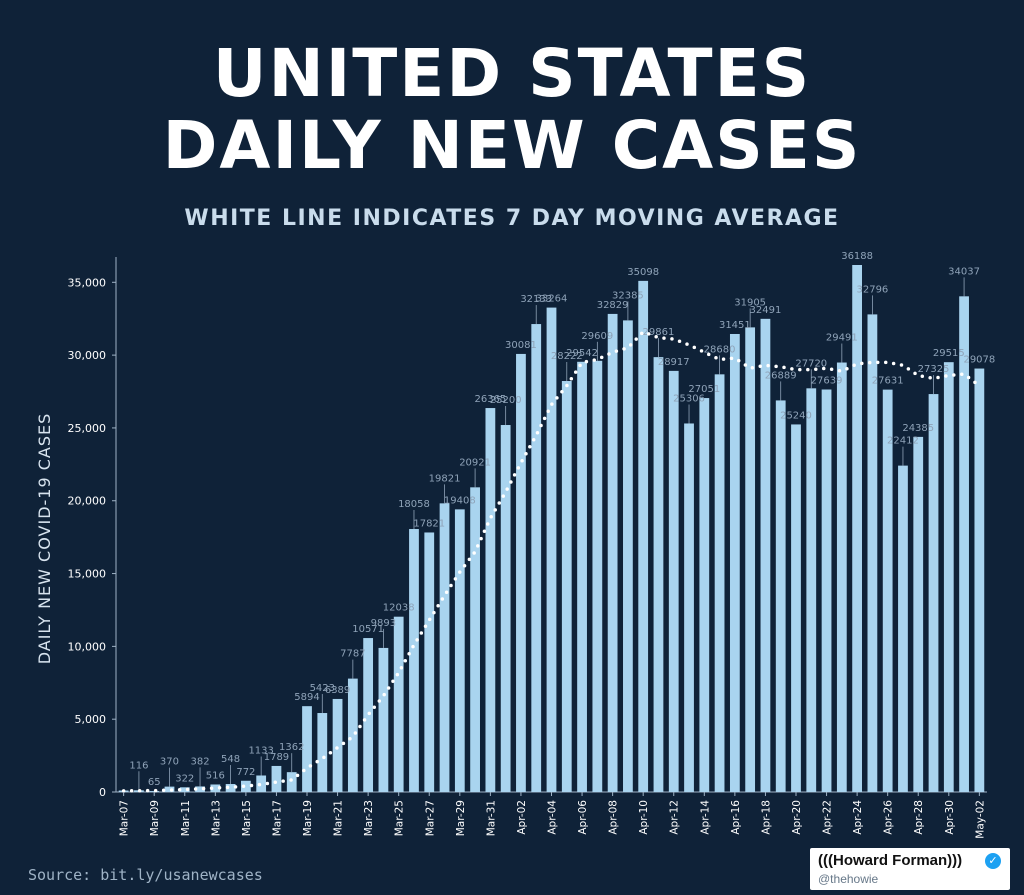 This screenshot has width=1024, height=895. Describe the element at coordinates (796, 415) in the screenshot. I see `data-label: 25240` at that location.